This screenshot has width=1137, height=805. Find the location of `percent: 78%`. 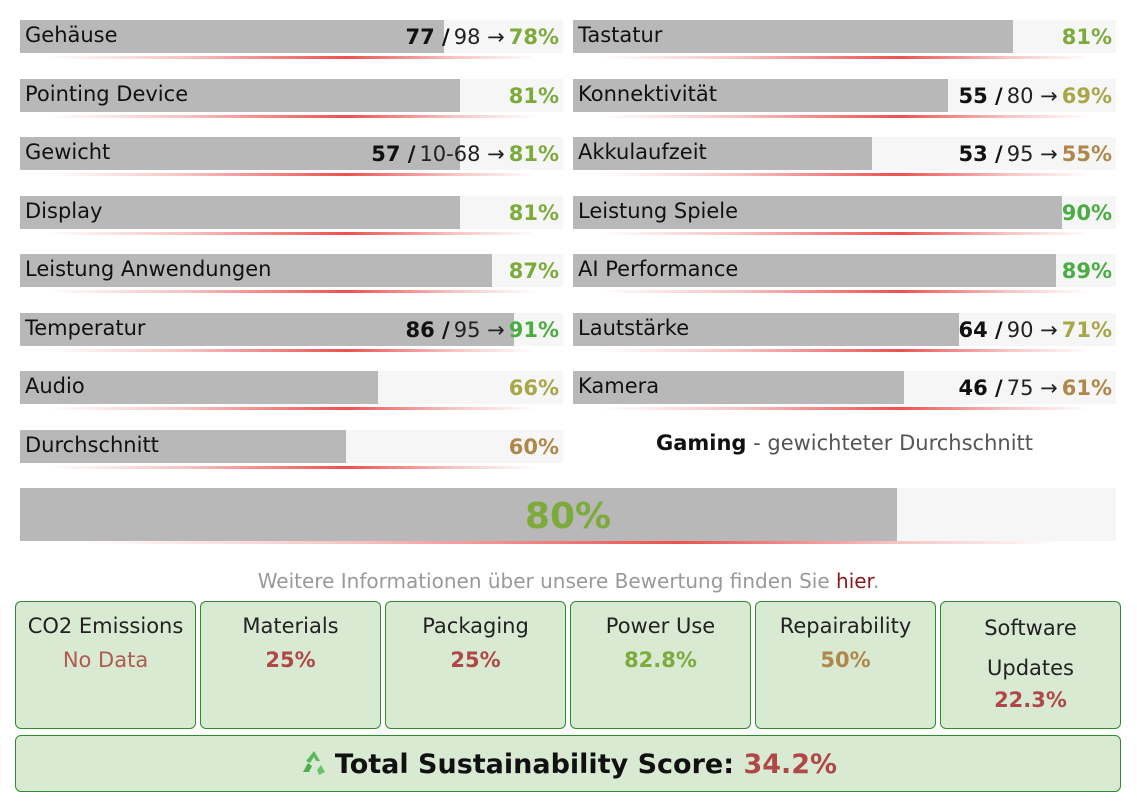

percent: 78% is located at coordinates (533, 37).